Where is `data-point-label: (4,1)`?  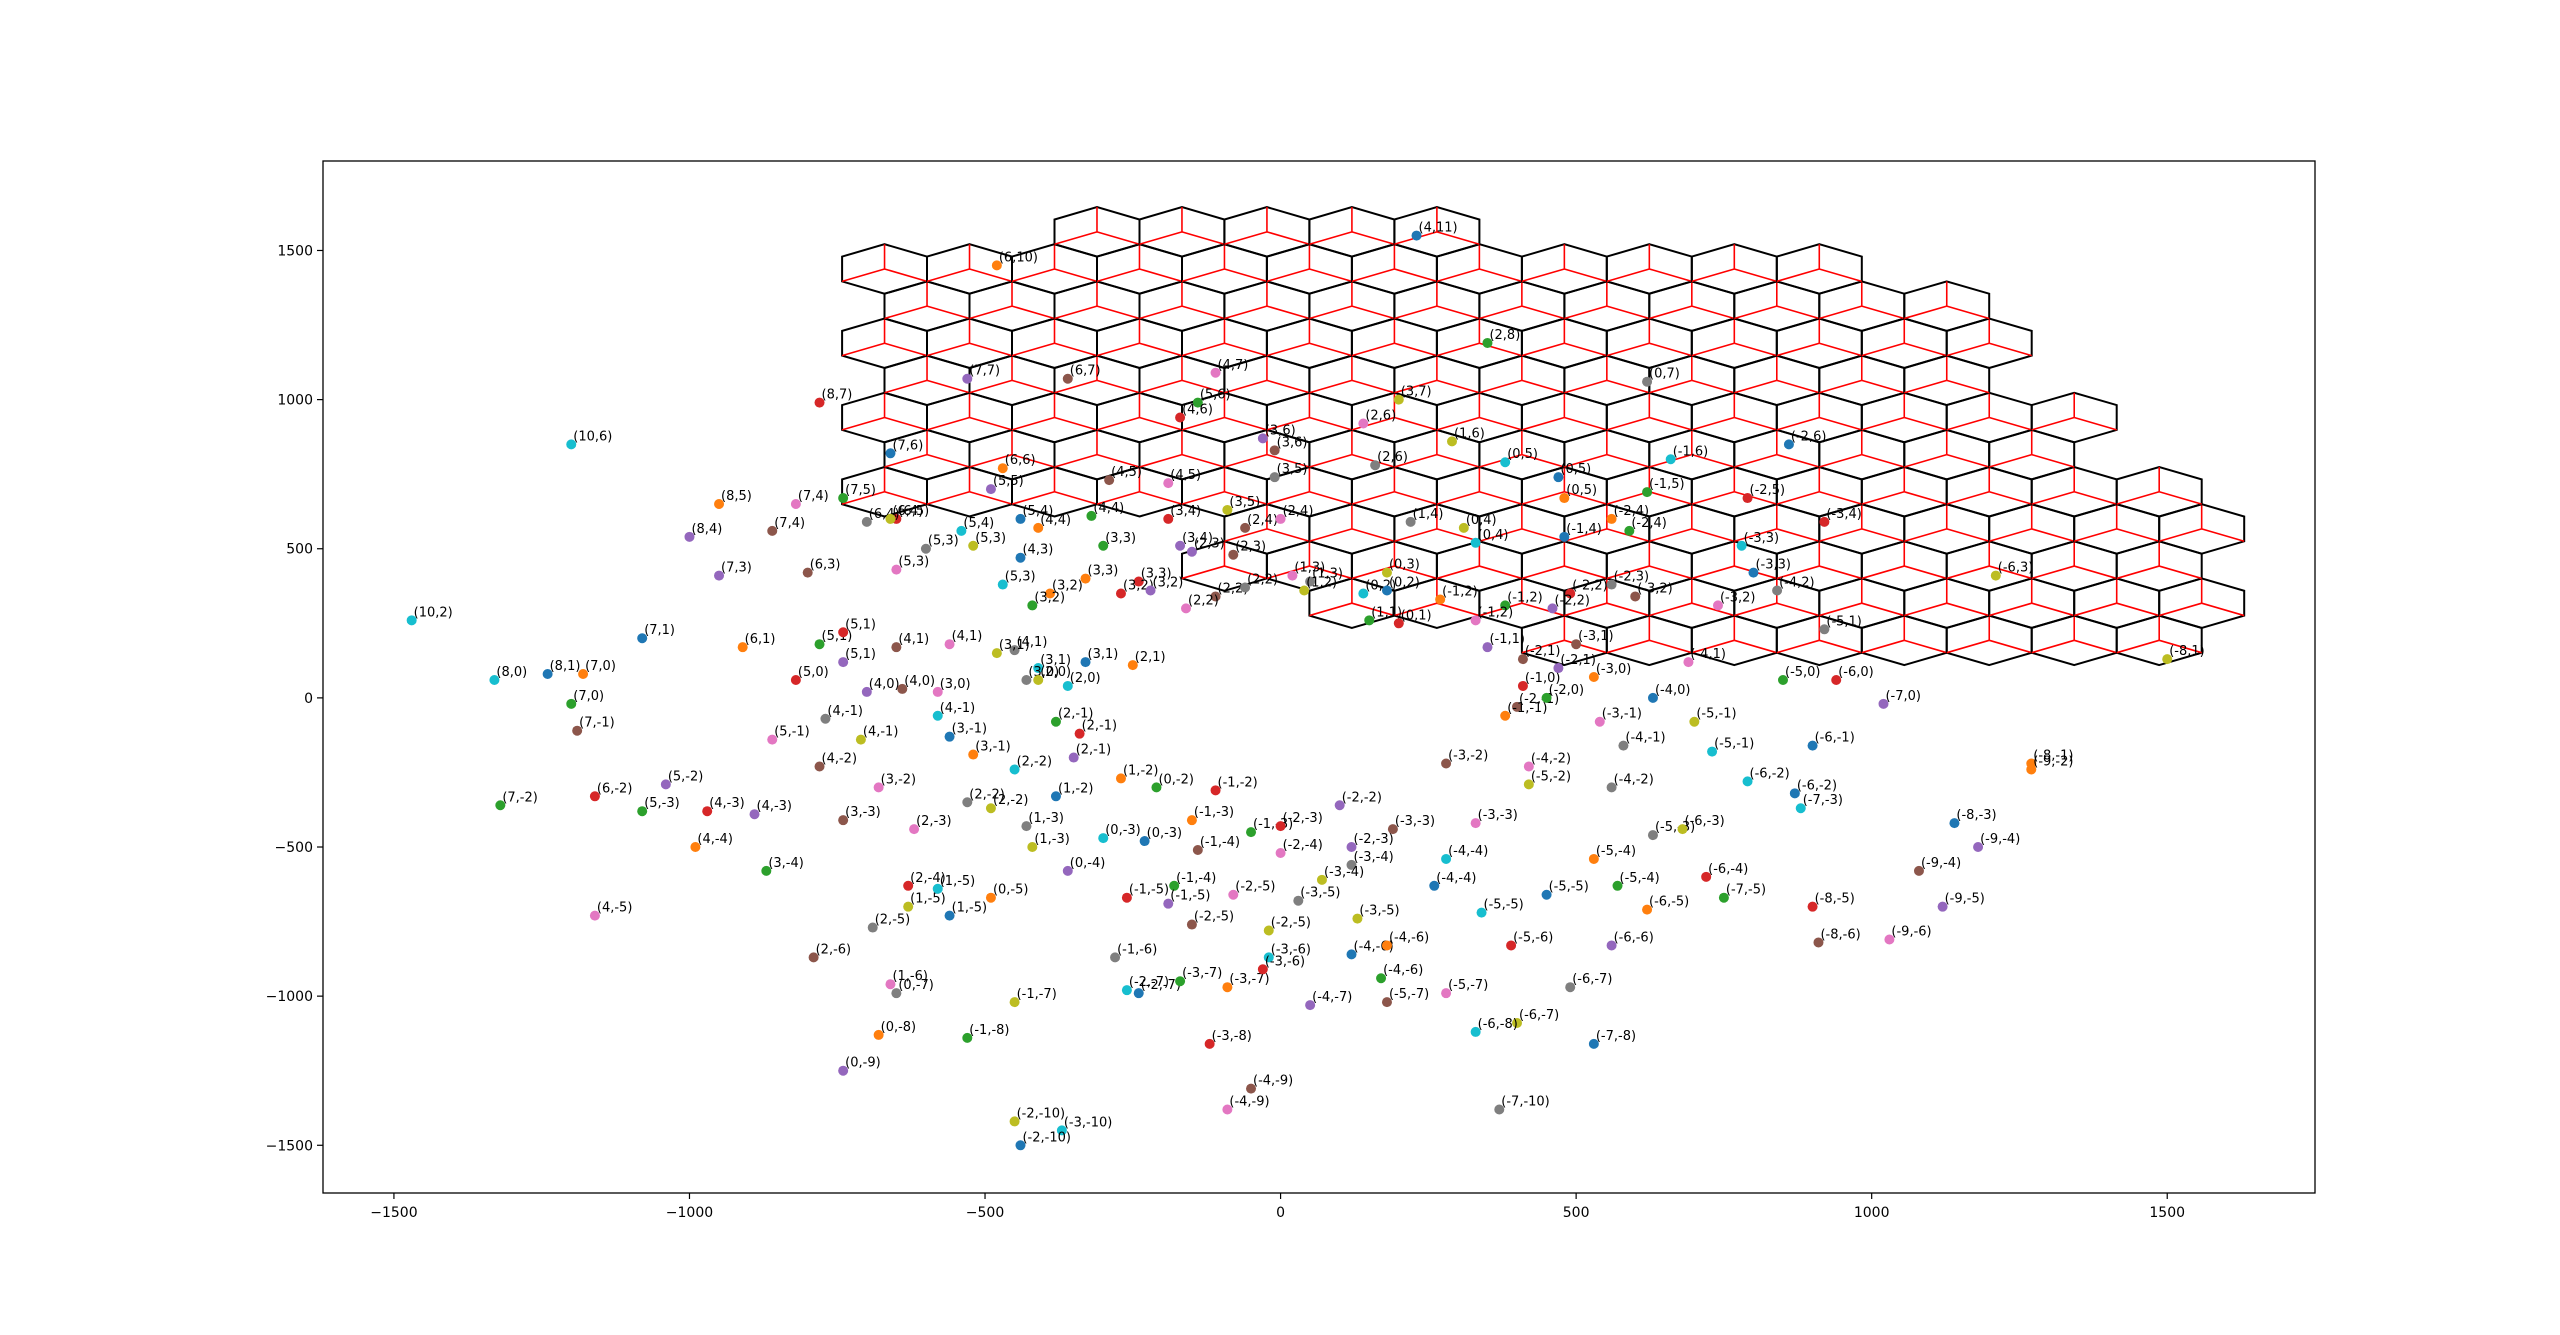
data-point-label: (4,1) is located at coordinates (967, 636).